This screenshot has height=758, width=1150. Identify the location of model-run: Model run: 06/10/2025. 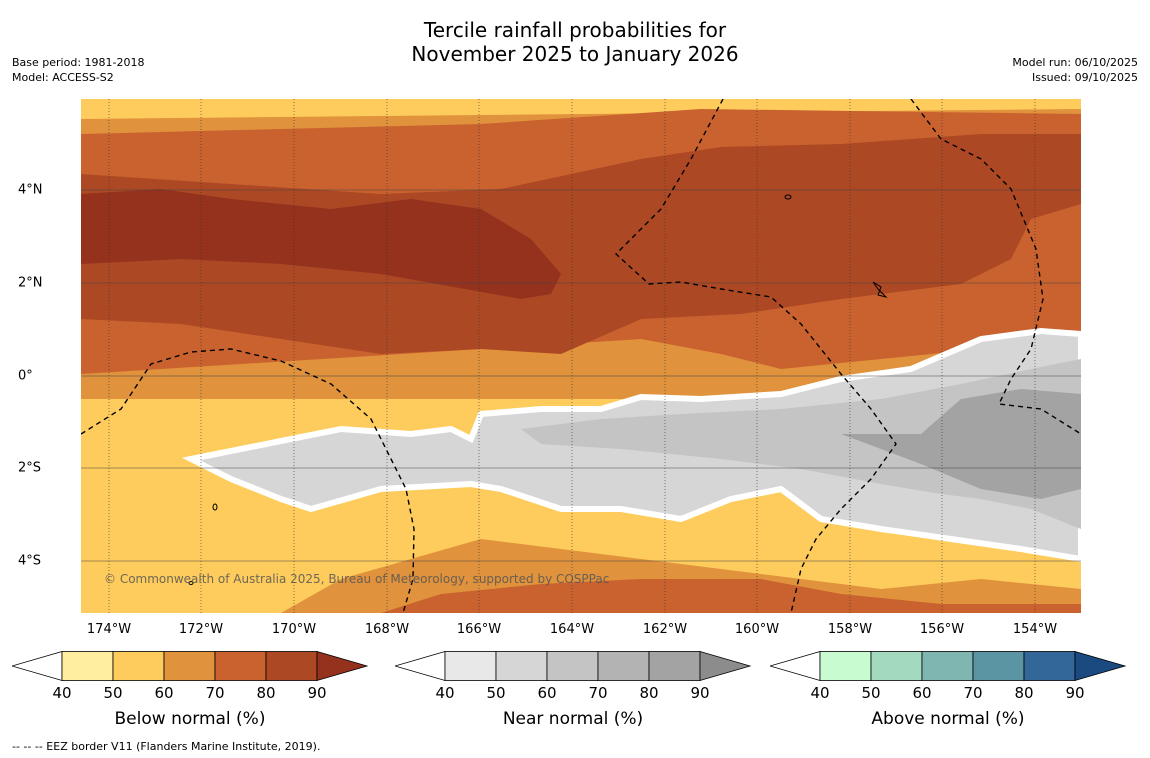
(1075, 62).